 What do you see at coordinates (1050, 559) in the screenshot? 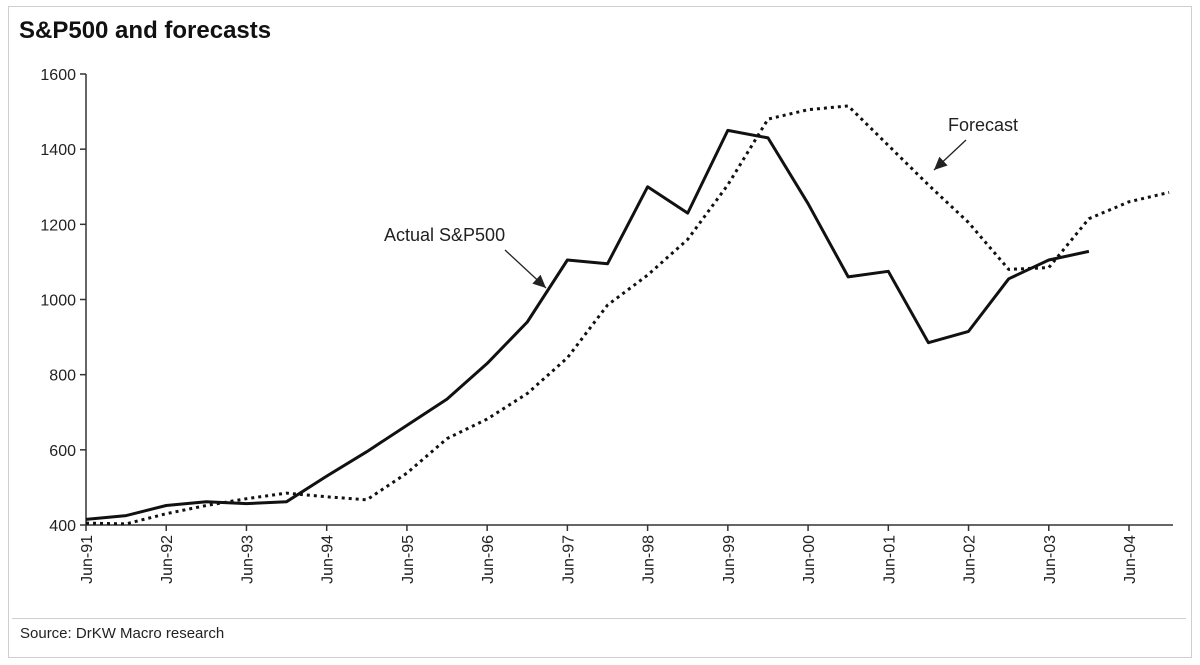
I see `x-tick-label: Jun-03` at bounding box center [1050, 559].